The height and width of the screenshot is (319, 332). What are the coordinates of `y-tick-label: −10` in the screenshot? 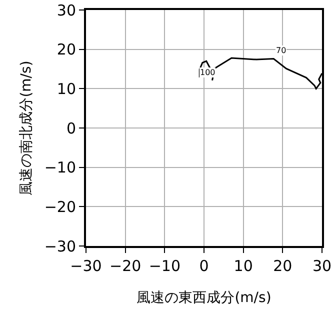 It's located at (60, 167).